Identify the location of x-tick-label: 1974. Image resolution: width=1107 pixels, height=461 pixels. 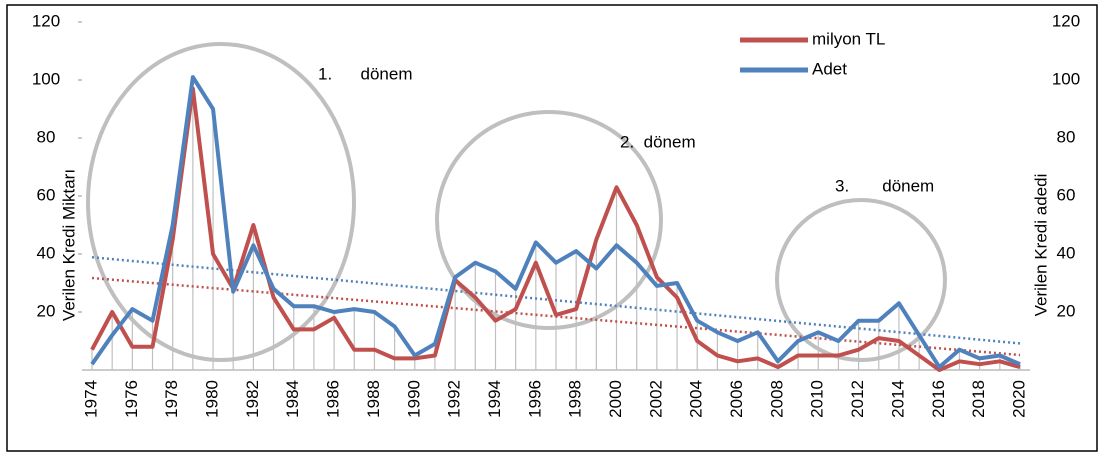
(90, 399).